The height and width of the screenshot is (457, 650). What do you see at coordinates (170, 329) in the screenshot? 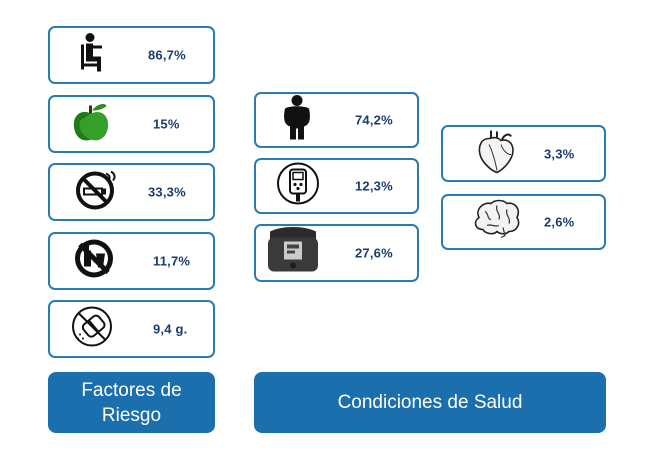
I see `salt-value: 9,4 g.` at bounding box center [170, 329].